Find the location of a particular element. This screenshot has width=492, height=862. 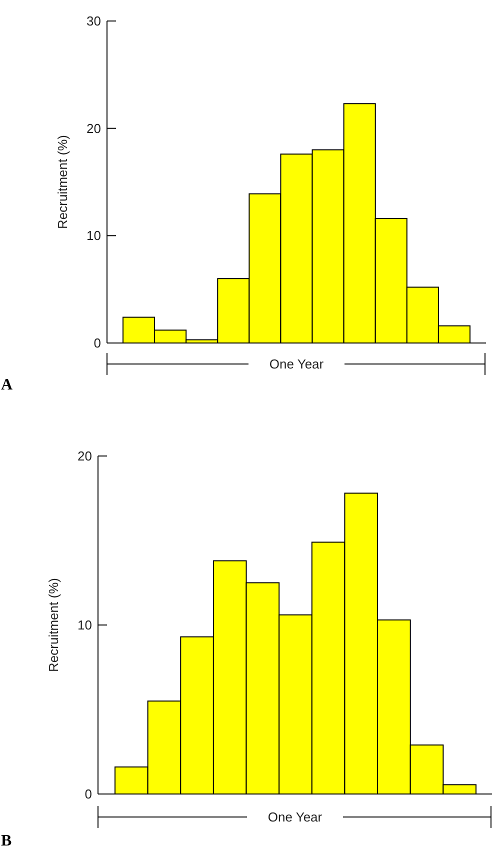

y-tick-label: 30 is located at coordinates (93, 21).